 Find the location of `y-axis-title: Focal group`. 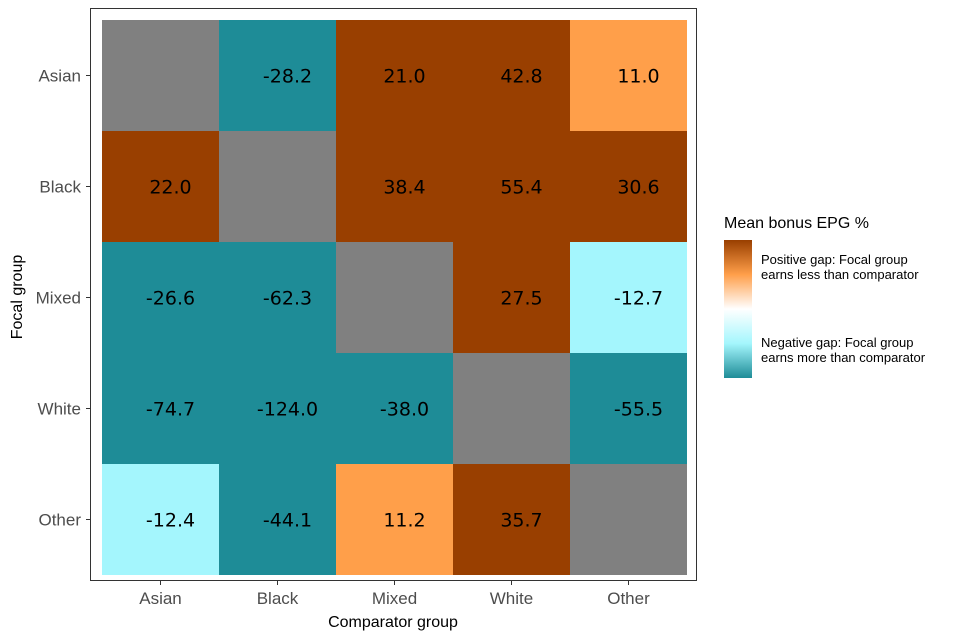

y-axis-title: Focal group is located at coordinates (17, 297).